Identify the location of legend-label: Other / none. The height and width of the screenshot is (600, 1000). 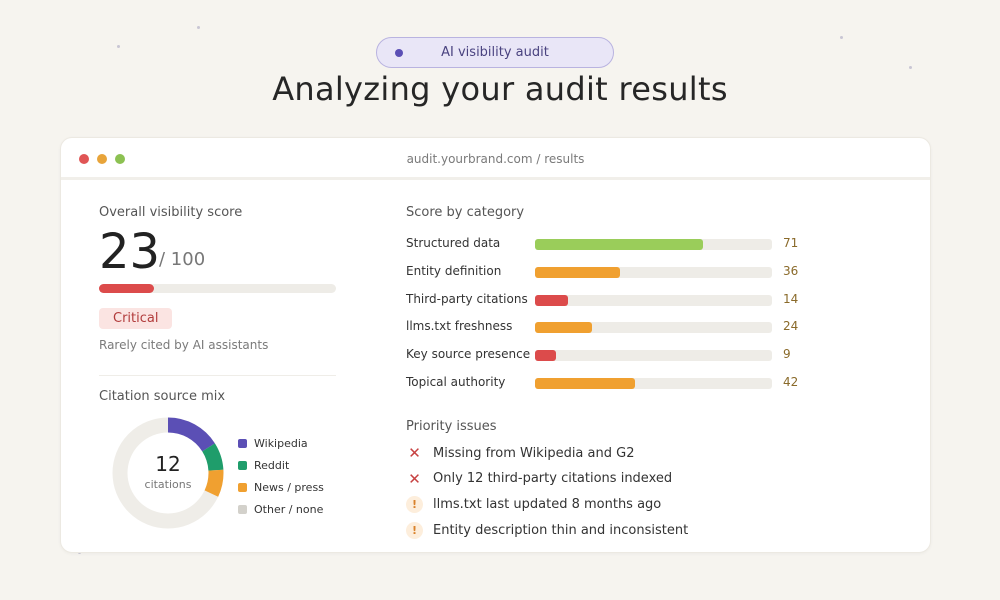
(289, 509).